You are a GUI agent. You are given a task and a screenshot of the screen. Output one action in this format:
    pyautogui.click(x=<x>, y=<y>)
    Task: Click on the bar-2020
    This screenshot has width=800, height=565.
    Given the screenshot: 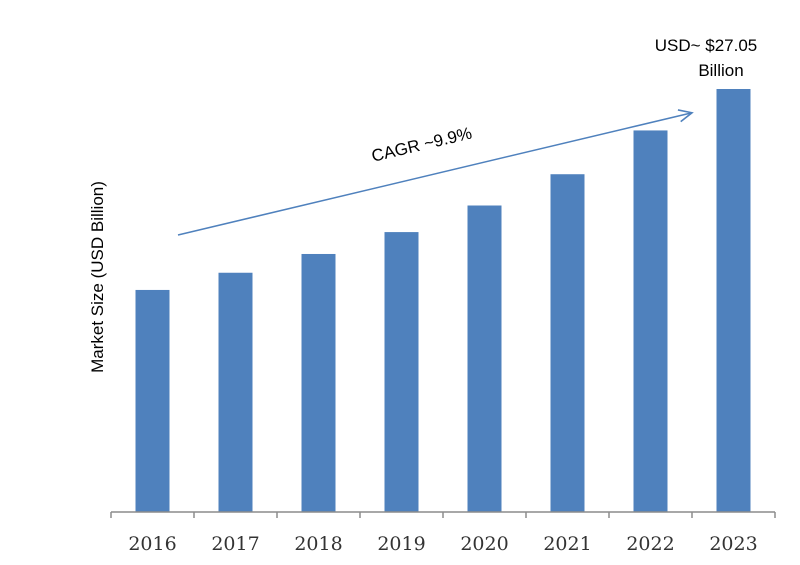 What is the action you would take?
    pyautogui.click(x=484, y=359)
    